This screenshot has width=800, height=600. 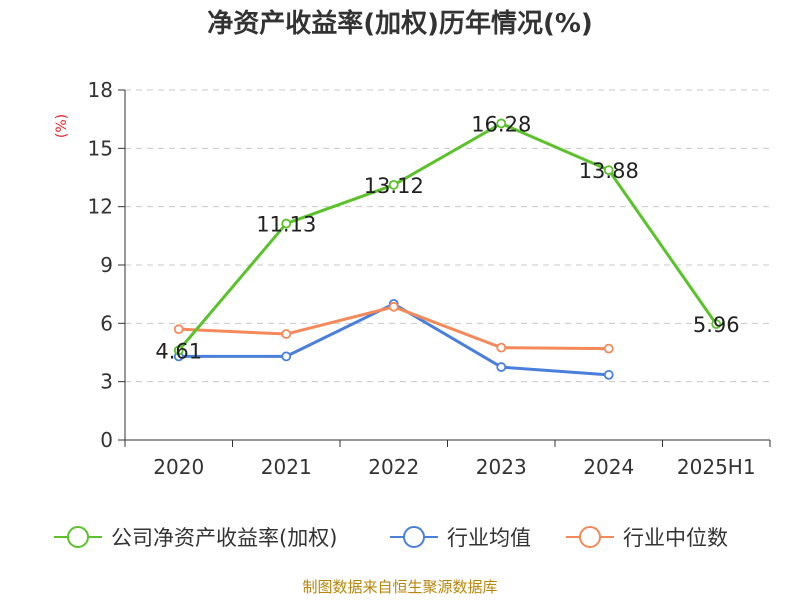 I want to click on data-label: 4.61, so click(x=178, y=351).